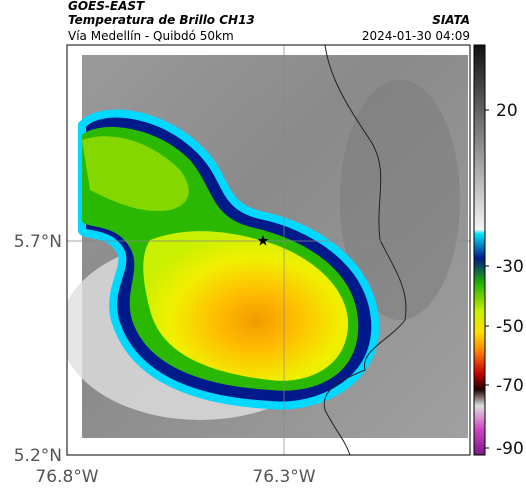  I want to click on colorbar, so click(479, 250).